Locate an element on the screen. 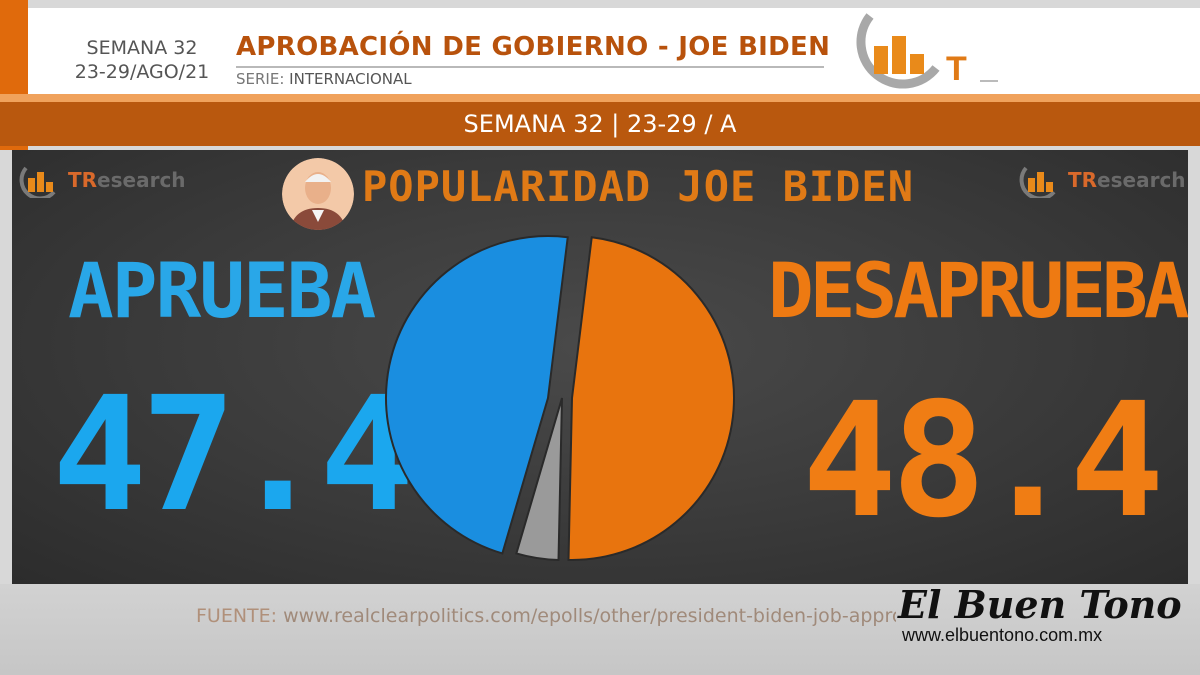  approve-label: APRUEBA is located at coordinates (222, 290).